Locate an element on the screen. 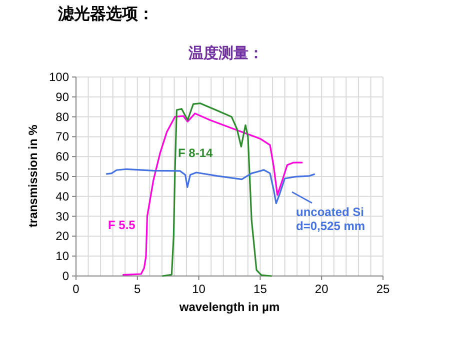 The height and width of the screenshot is (354, 452). x-tick-label: 15 is located at coordinates (261, 289).